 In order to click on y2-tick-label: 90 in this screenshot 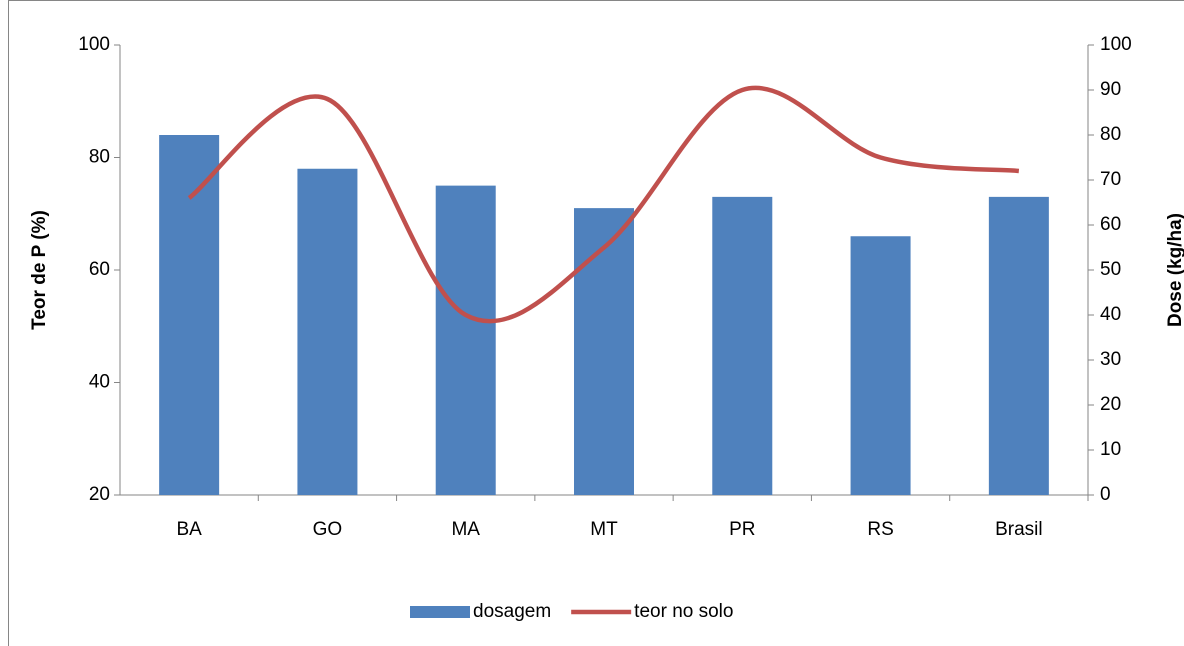, I will do `click(1110, 89)`.